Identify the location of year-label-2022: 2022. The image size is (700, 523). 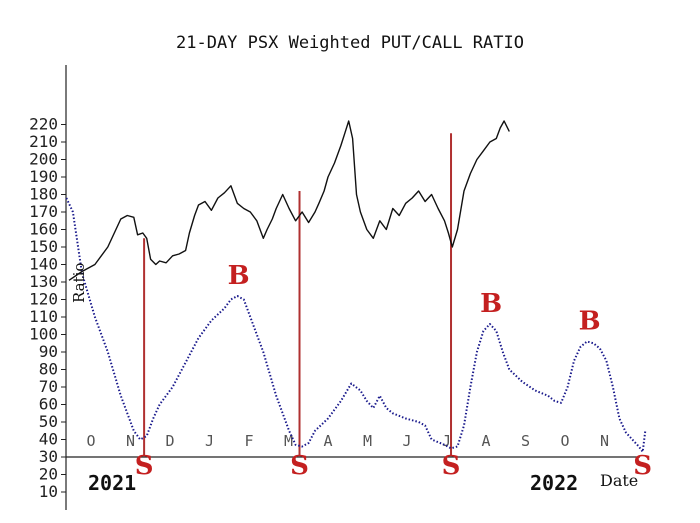
(554, 483).